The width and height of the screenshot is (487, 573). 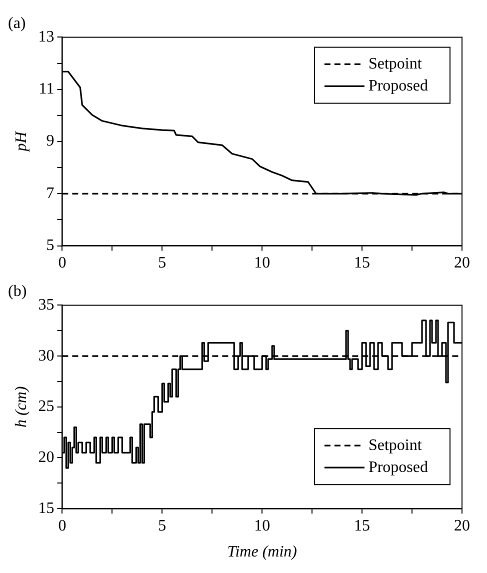 What do you see at coordinates (17, 291) in the screenshot?
I see `chart-title: (b)` at bounding box center [17, 291].